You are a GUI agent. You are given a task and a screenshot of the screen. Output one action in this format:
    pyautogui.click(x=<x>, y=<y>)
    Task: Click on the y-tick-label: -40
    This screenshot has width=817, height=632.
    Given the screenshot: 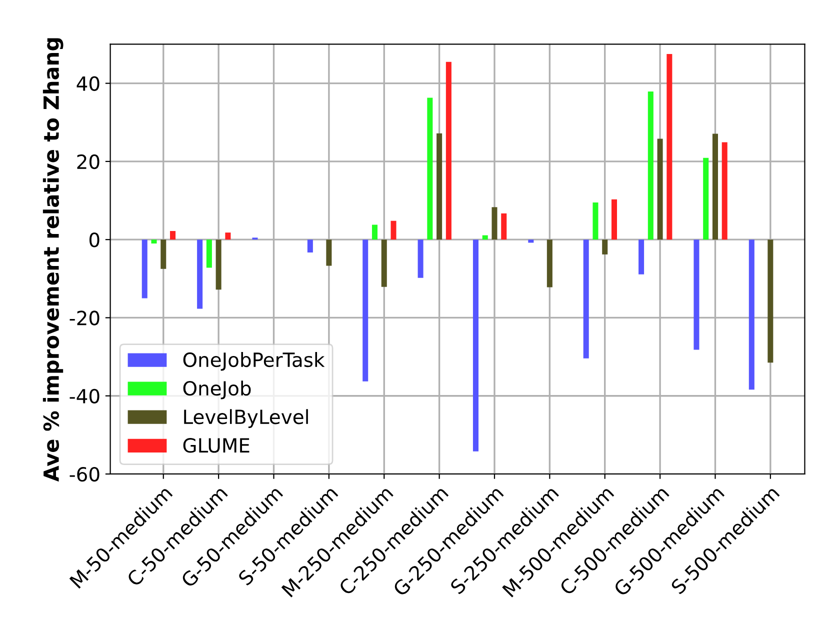 What is the action you would take?
    pyautogui.click(x=85, y=396)
    